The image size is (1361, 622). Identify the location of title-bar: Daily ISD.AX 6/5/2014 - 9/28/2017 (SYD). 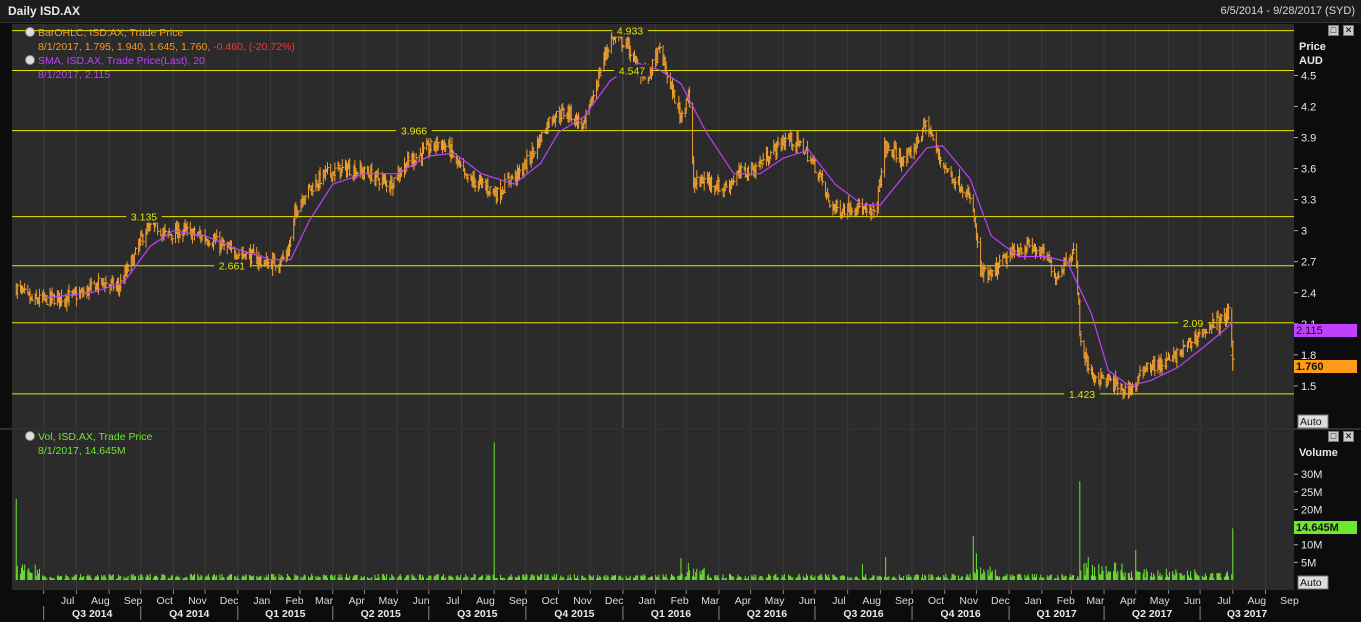
(680, 11).